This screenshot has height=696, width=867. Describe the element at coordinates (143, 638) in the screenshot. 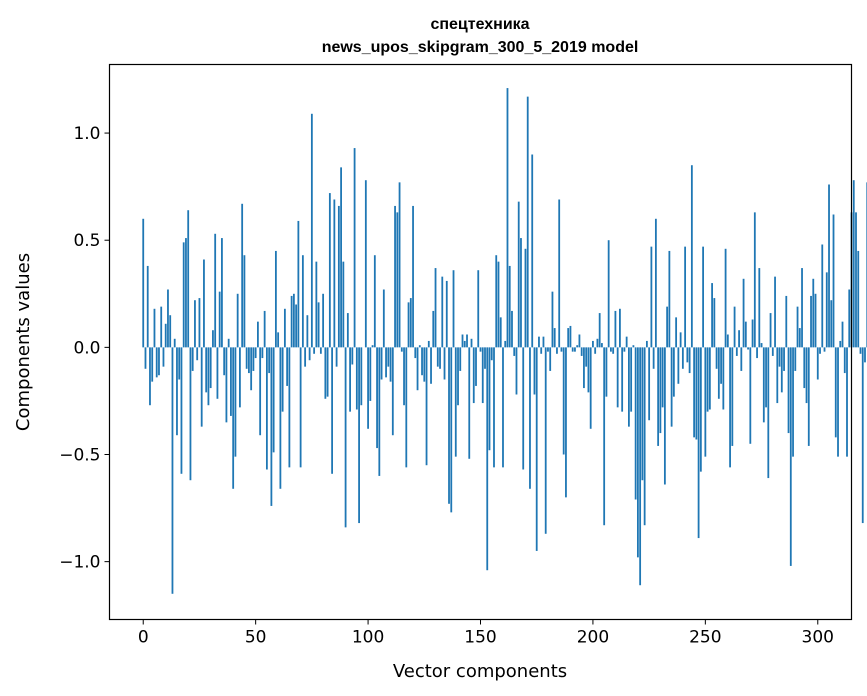

I see `x-tick-label: 0` at that location.